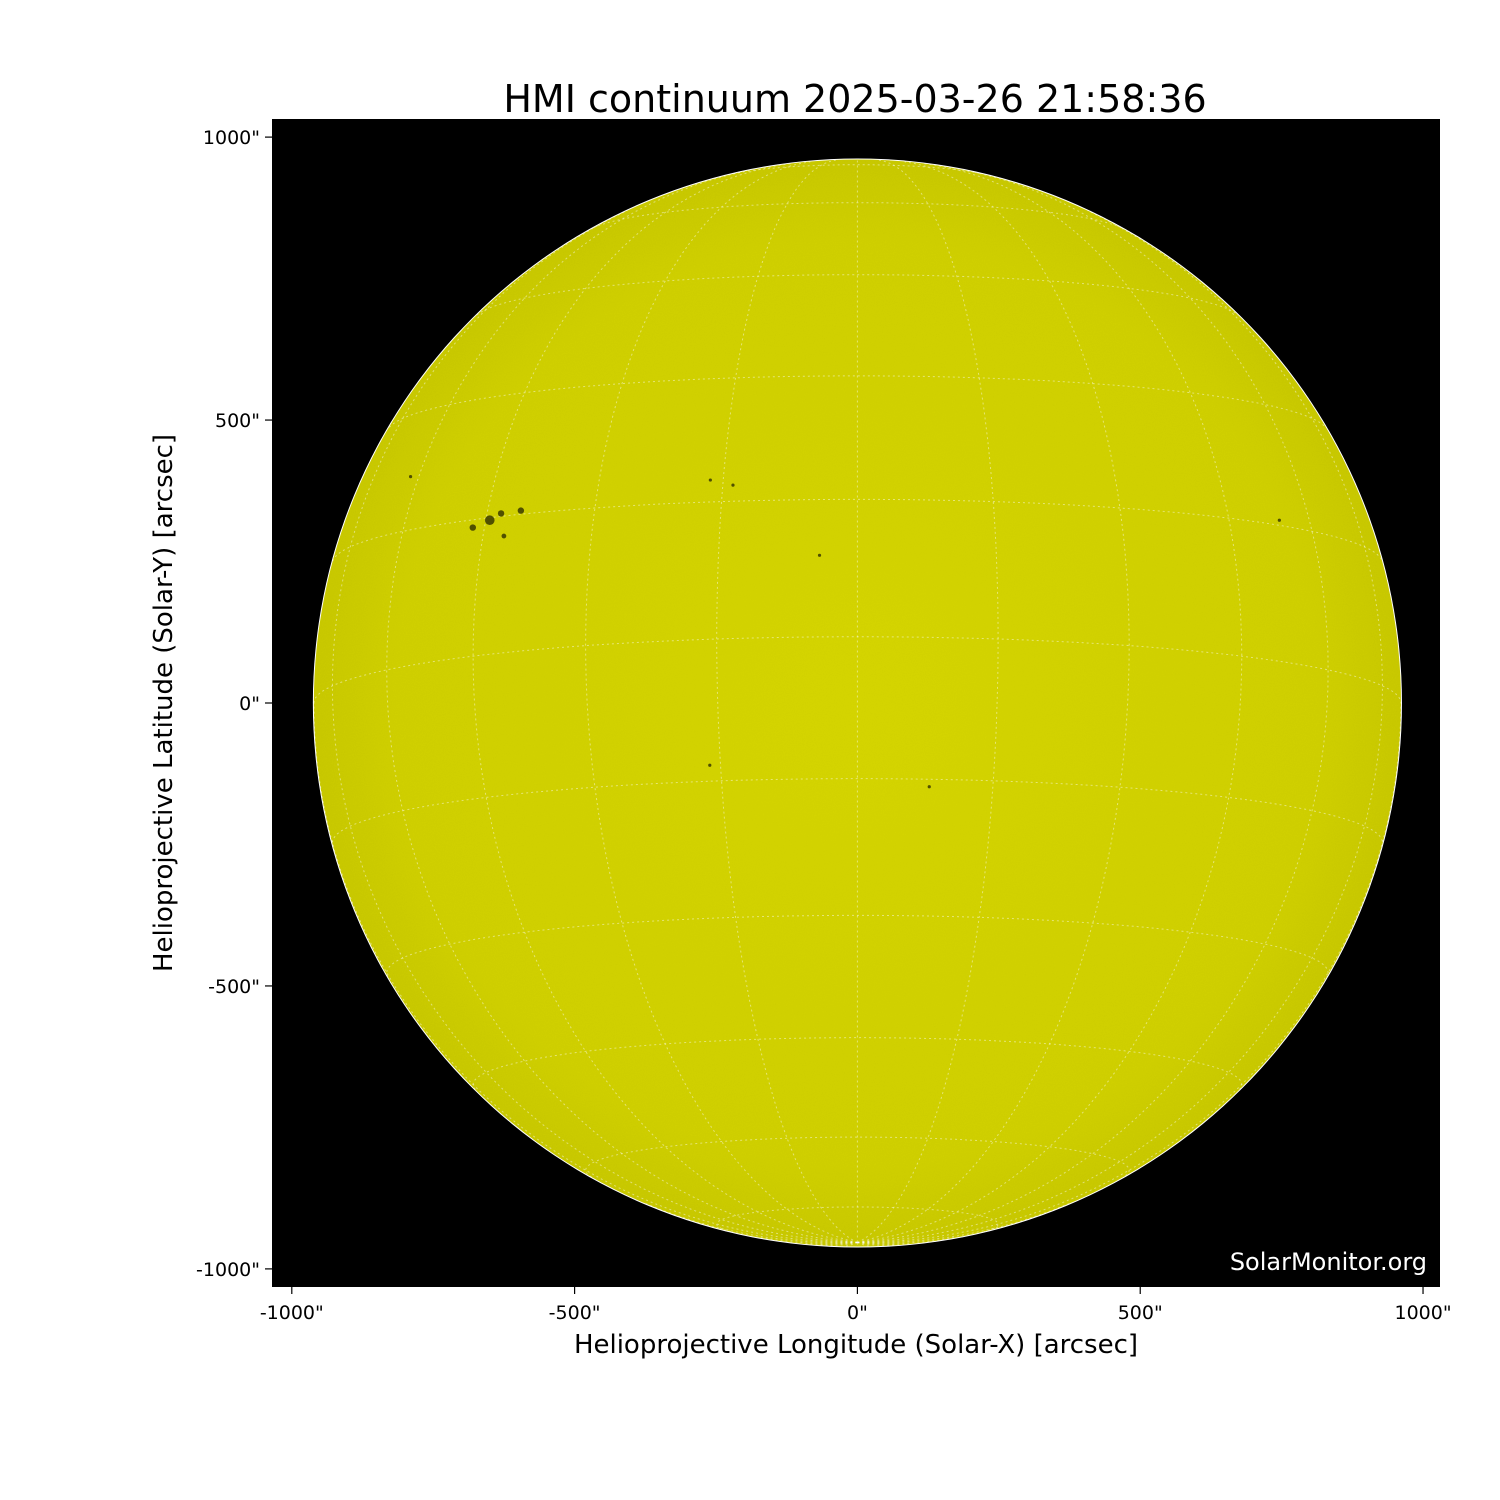  I want to click on y-tick-label: 1000", so click(231, 138).